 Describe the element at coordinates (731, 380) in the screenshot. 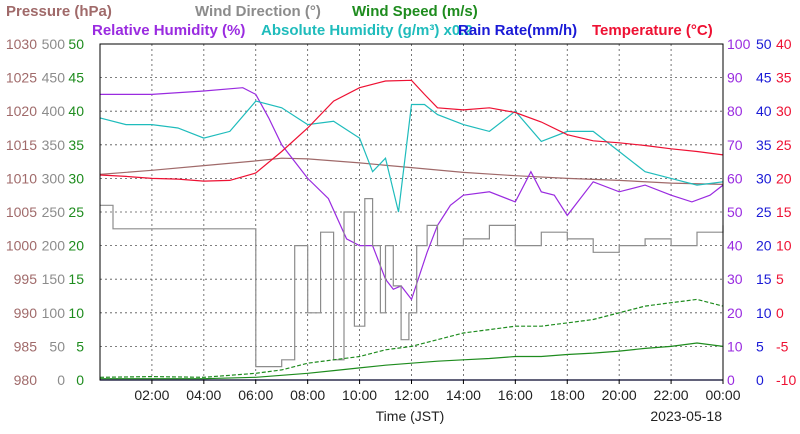

I see `relative-humidity-tick-label: 0` at that location.